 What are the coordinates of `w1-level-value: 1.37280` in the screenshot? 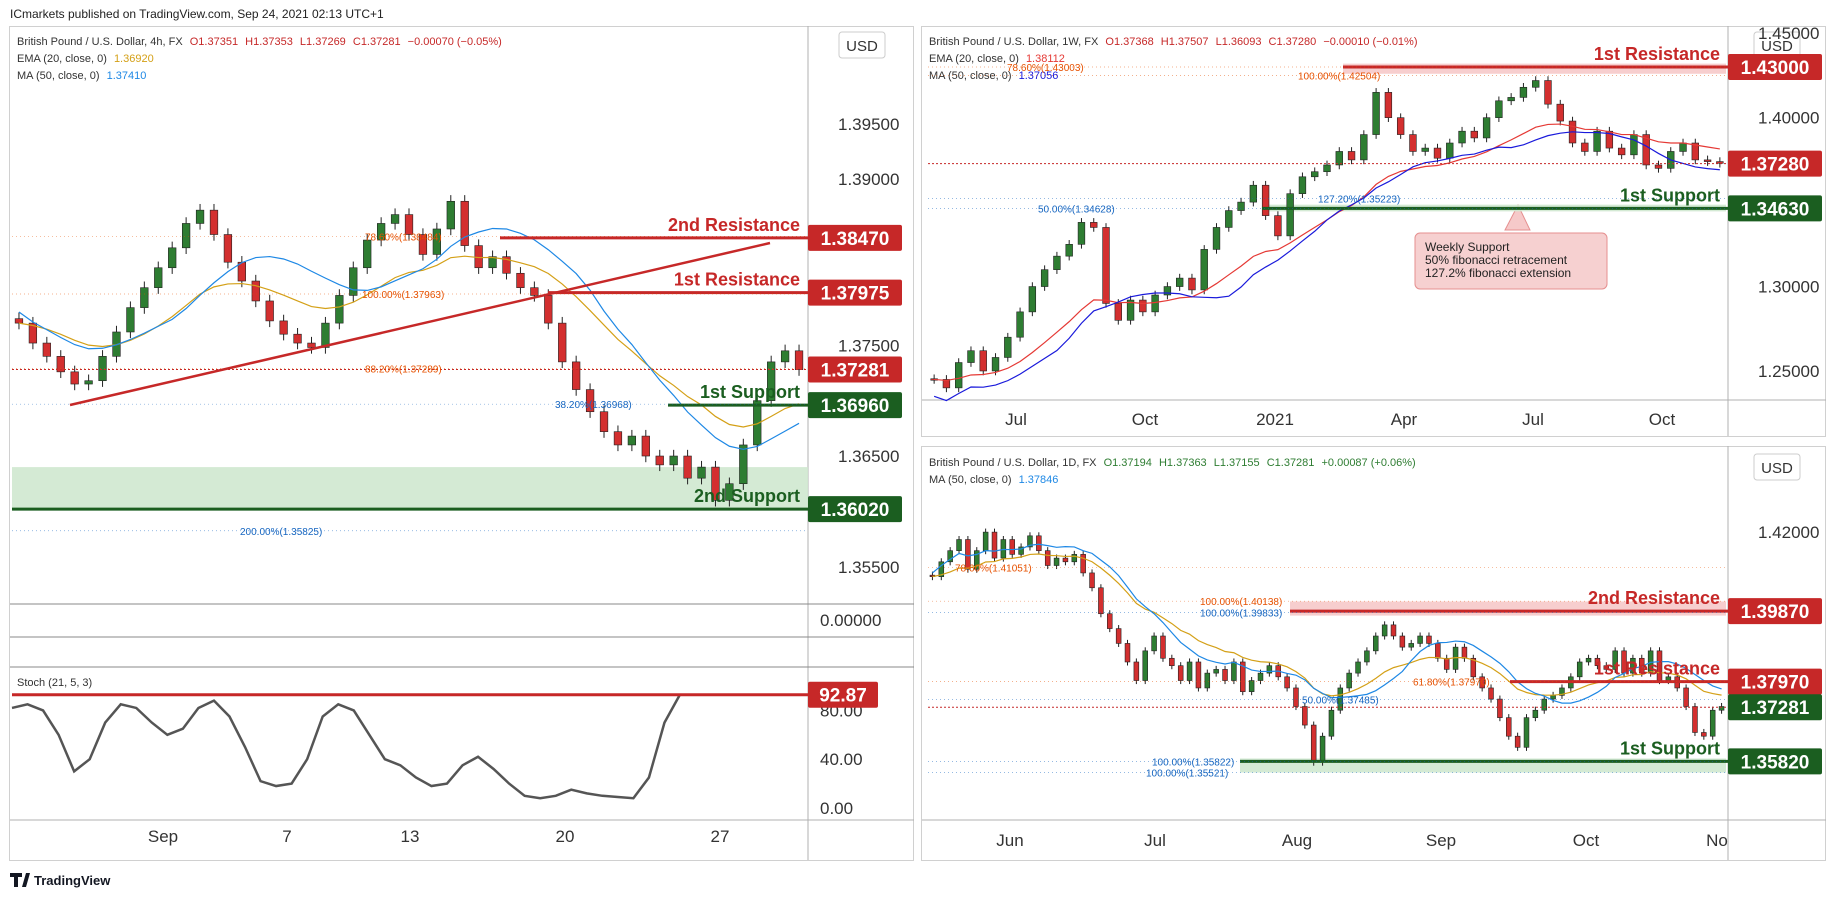 It's located at (1775, 165).